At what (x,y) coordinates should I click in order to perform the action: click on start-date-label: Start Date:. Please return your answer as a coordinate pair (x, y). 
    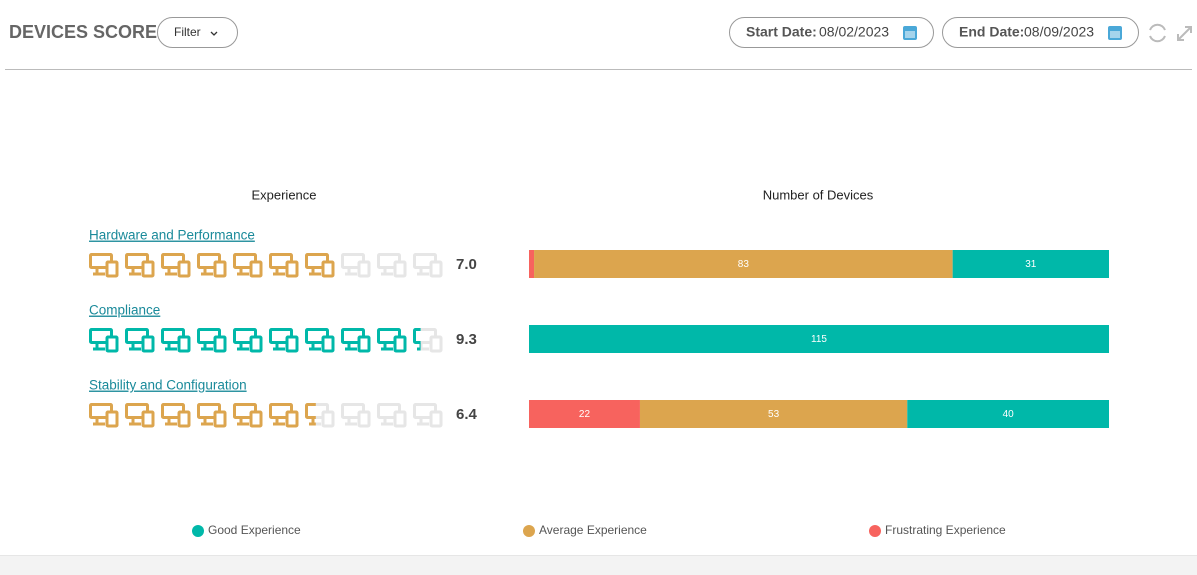
    Looking at the image, I should click on (781, 32).